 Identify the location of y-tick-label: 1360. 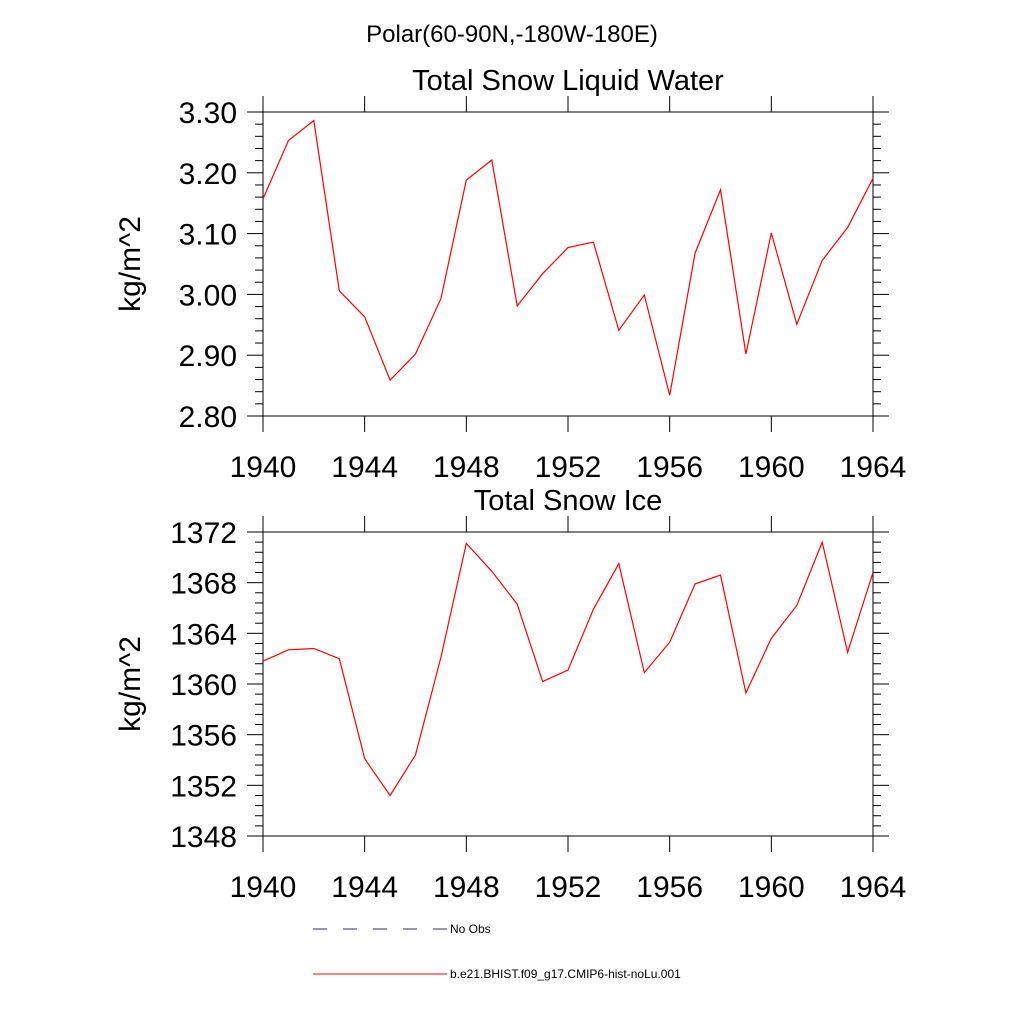
(203, 685).